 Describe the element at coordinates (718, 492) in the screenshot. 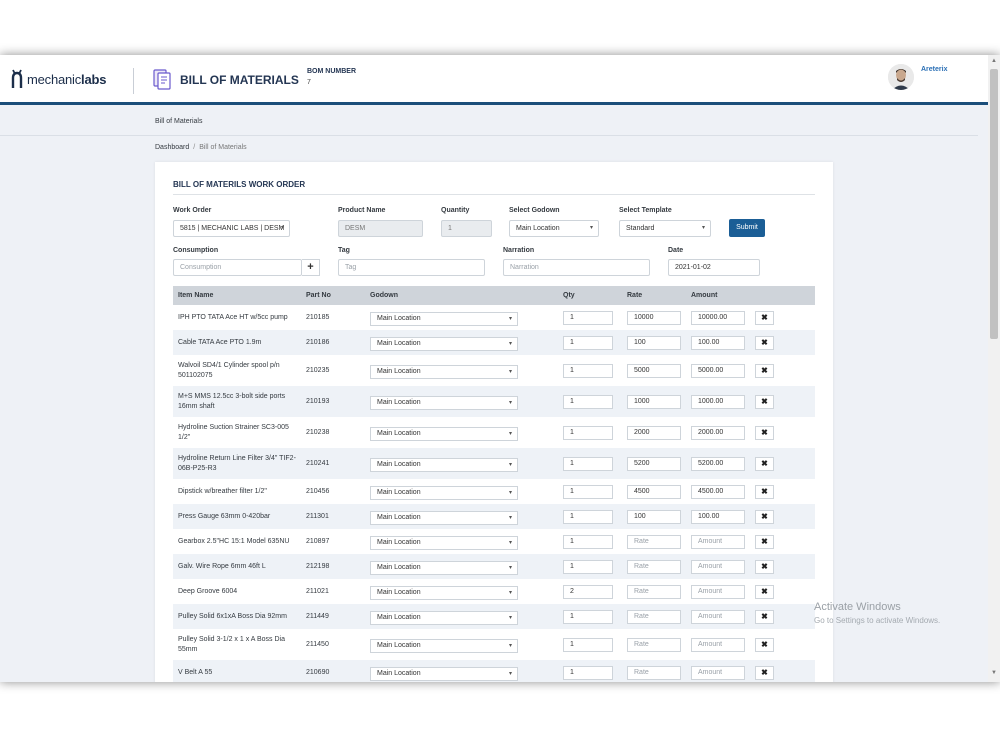

I see `row-amount-input: 4500.00` at that location.